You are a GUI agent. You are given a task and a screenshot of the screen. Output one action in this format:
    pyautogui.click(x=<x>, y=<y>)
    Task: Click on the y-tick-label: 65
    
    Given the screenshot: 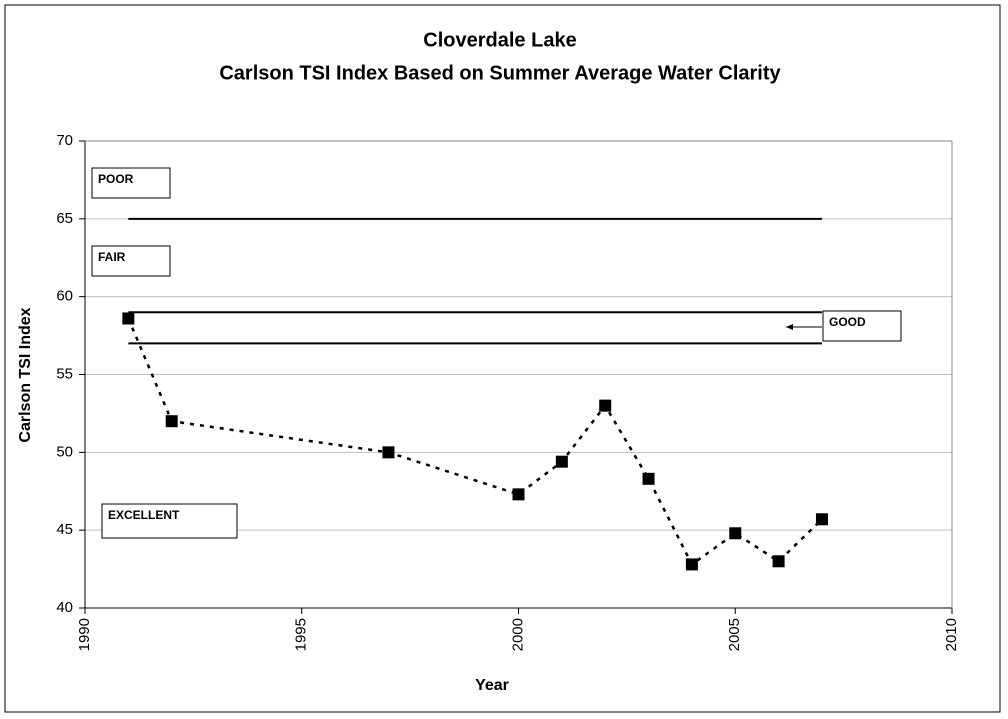 What is the action you would take?
    pyautogui.click(x=64, y=218)
    